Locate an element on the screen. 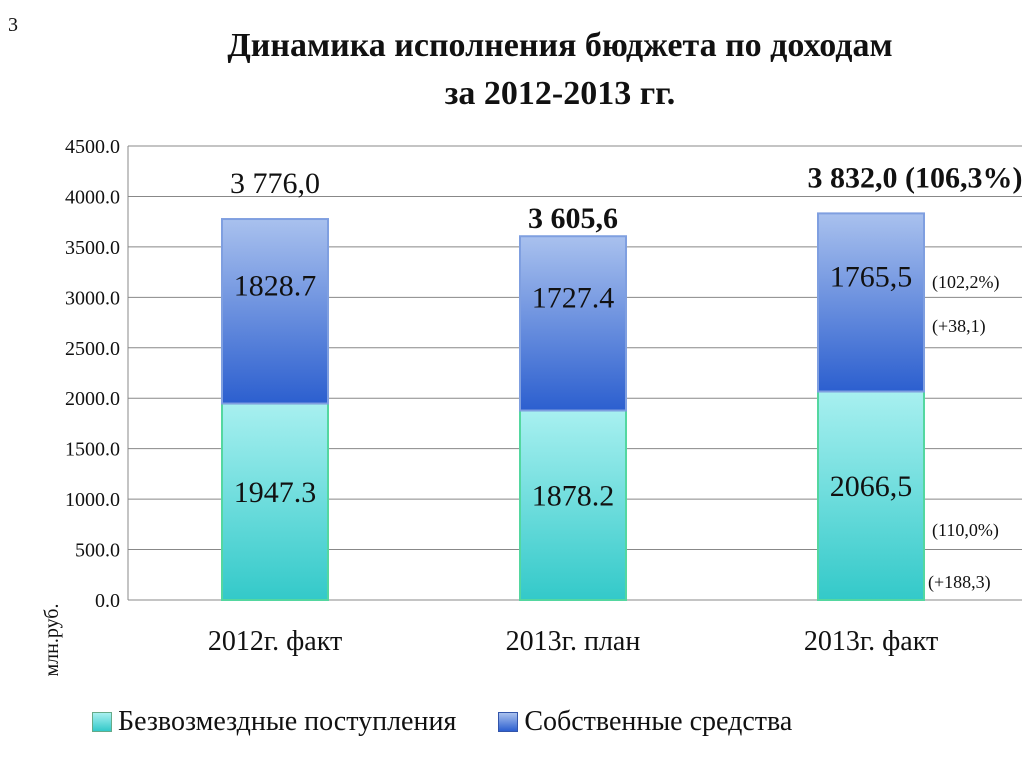  title-line-2: за 2012-2013 гг. is located at coordinates (560, 93).